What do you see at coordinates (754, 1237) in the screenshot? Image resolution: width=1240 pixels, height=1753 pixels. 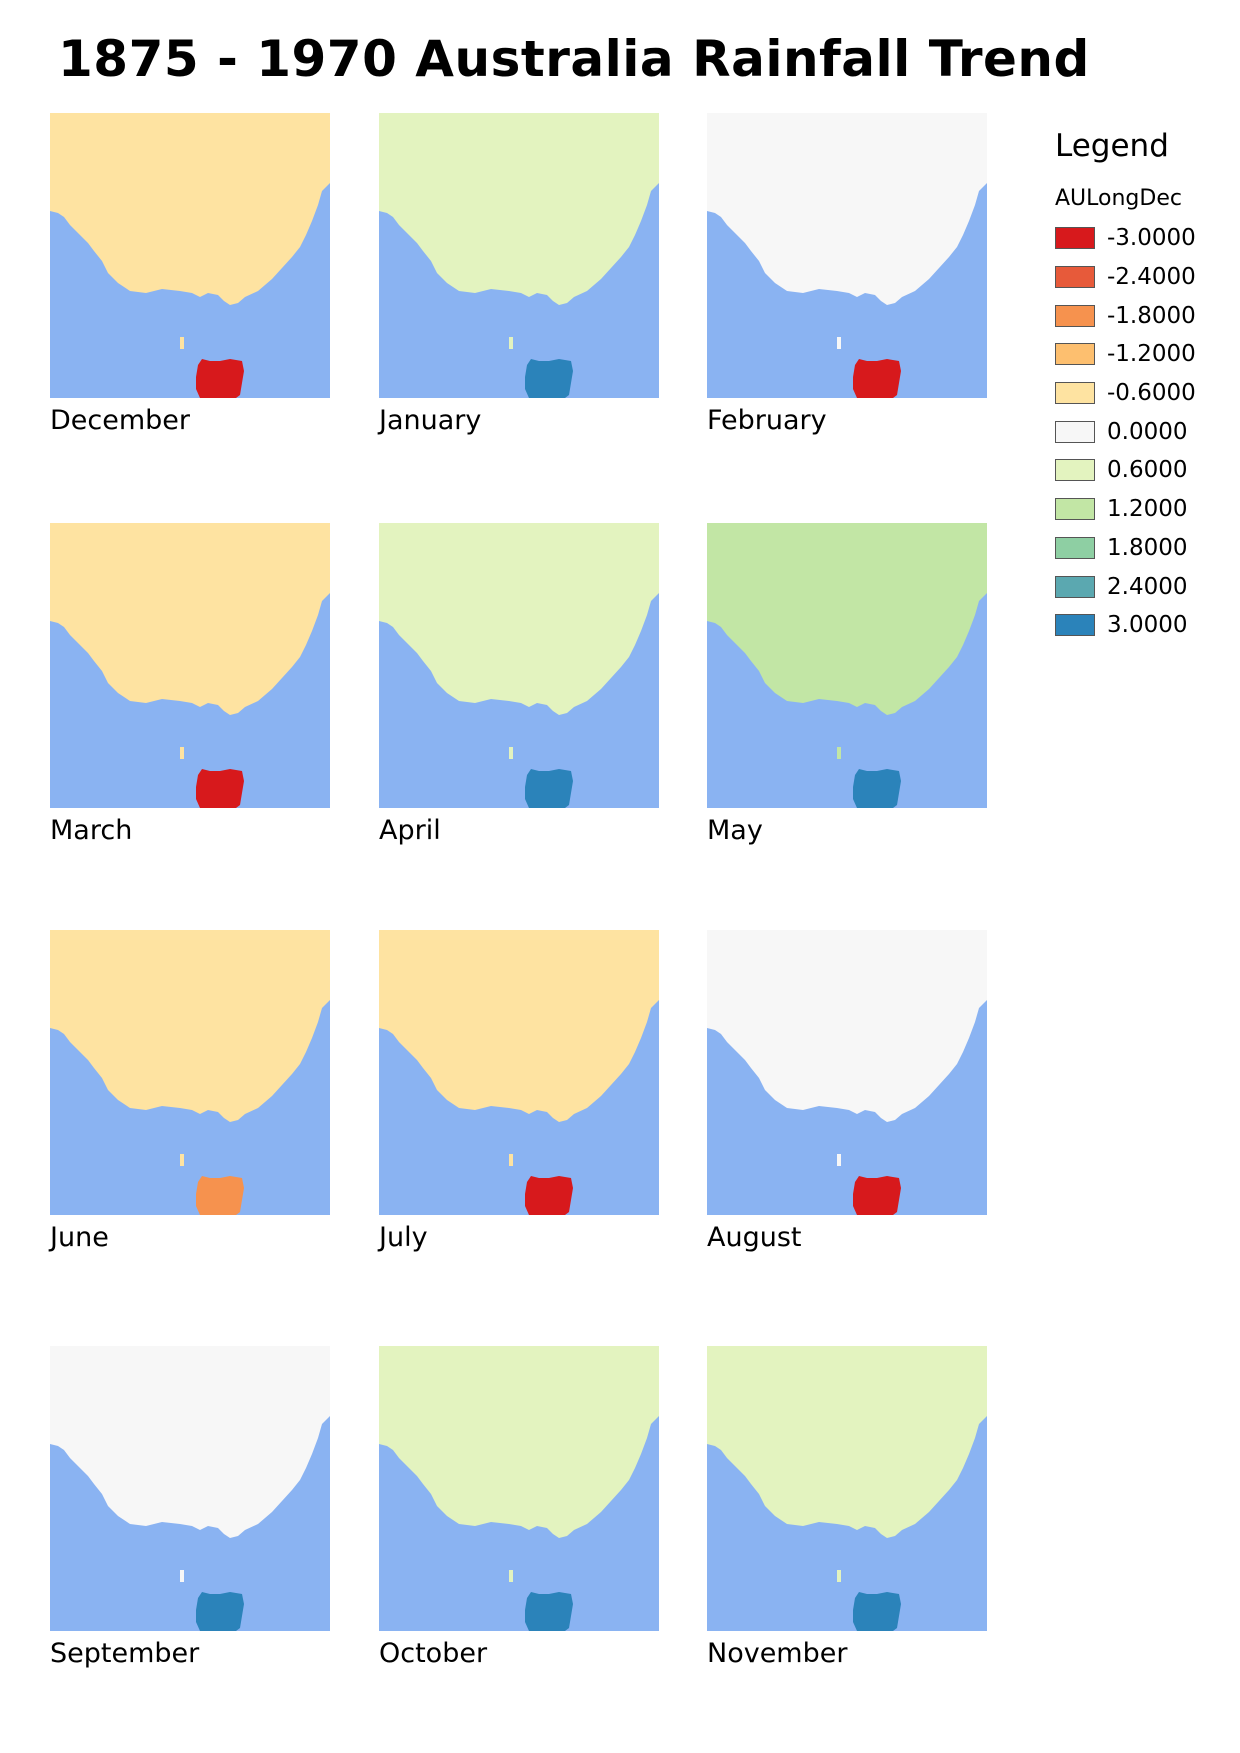 I see `map-month-label: August` at bounding box center [754, 1237].